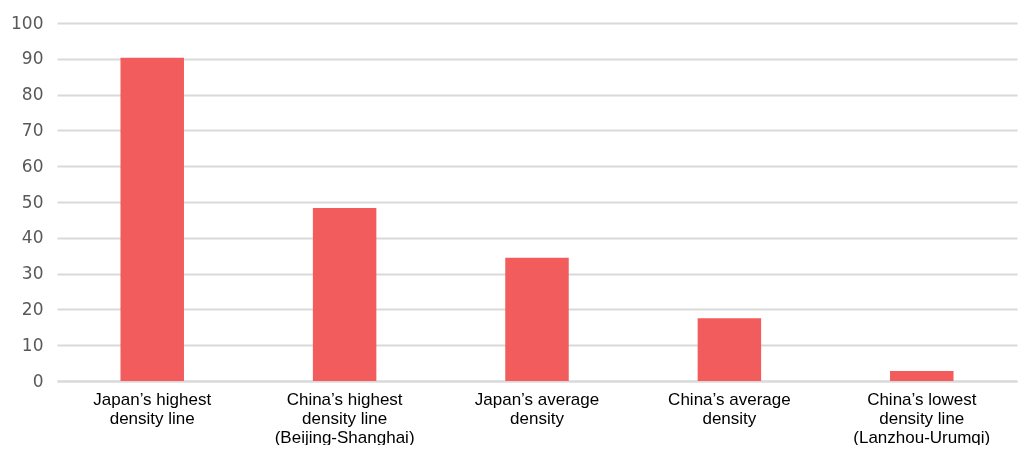  Describe the element at coordinates (32, 237) in the screenshot. I see `y-tick-label: 40` at that location.